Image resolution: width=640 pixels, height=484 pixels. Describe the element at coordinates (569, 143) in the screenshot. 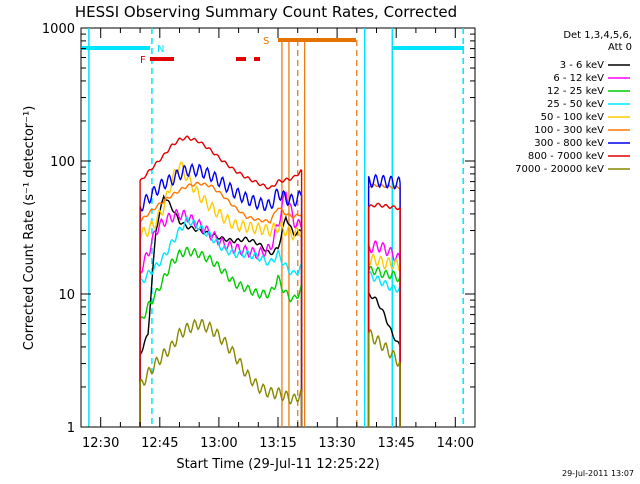

I see `legend-label: 300 - 800 keV` at that location.